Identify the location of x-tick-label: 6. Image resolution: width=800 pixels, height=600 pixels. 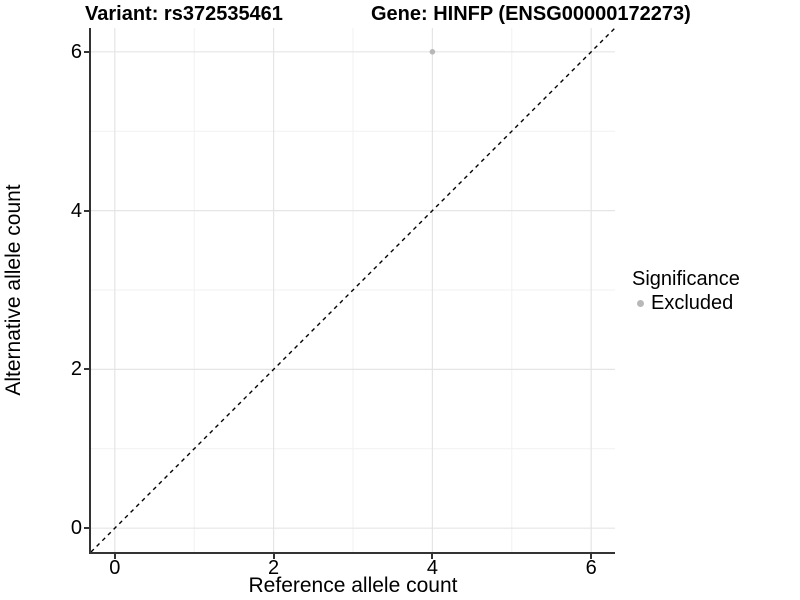
(591, 568).